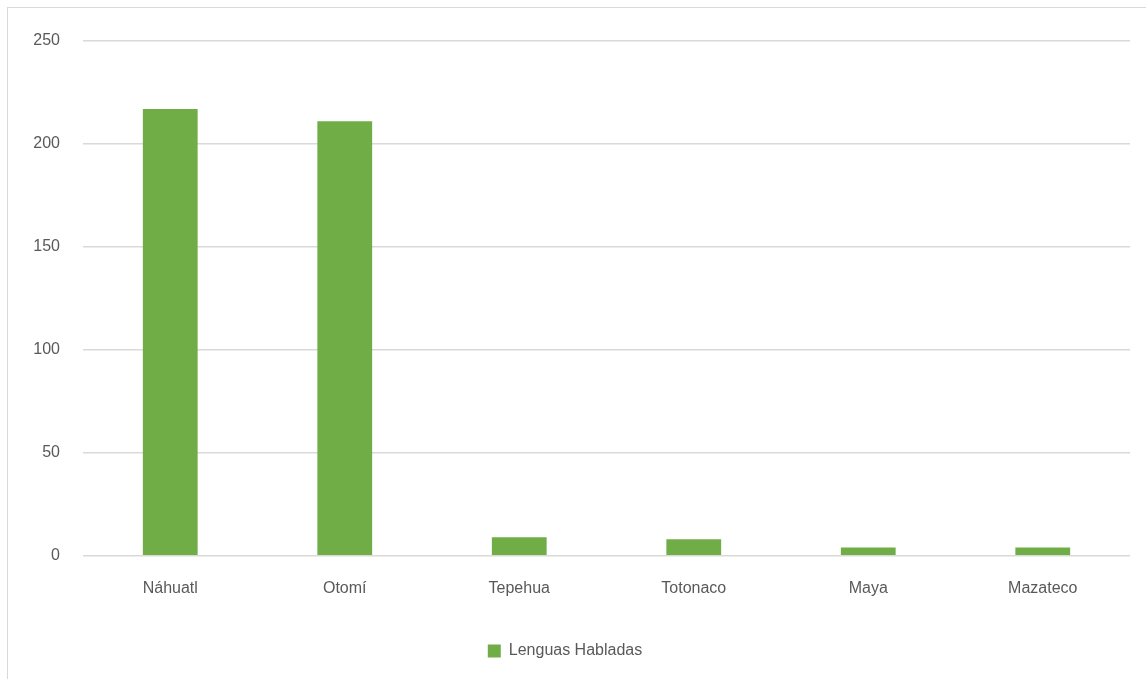 This screenshot has width=1146, height=679. What do you see at coordinates (170, 587) in the screenshot?
I see `x-tick-label: Náhuatl` at bounding box center [170, 587].